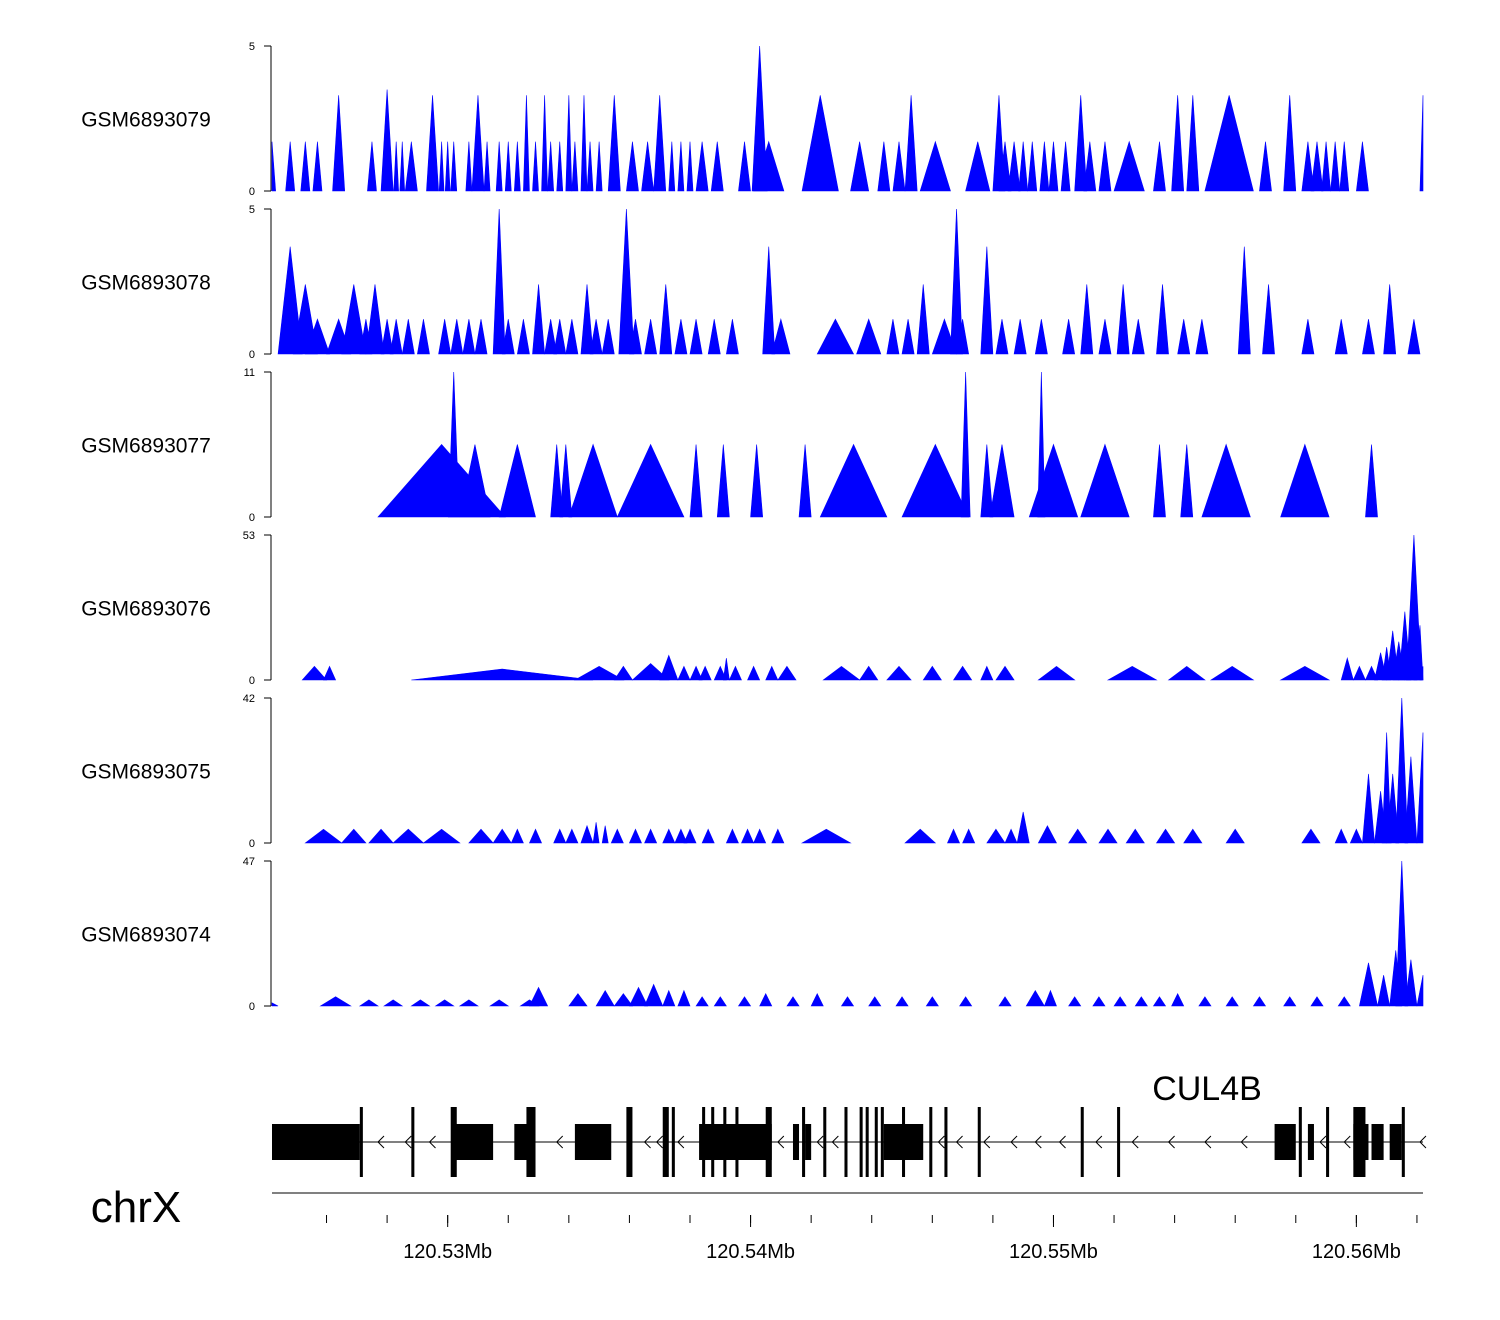 The height and width of the screenshot is (1320, 1500). I want to click on track-label: GSM6893079, so click(146, 120).